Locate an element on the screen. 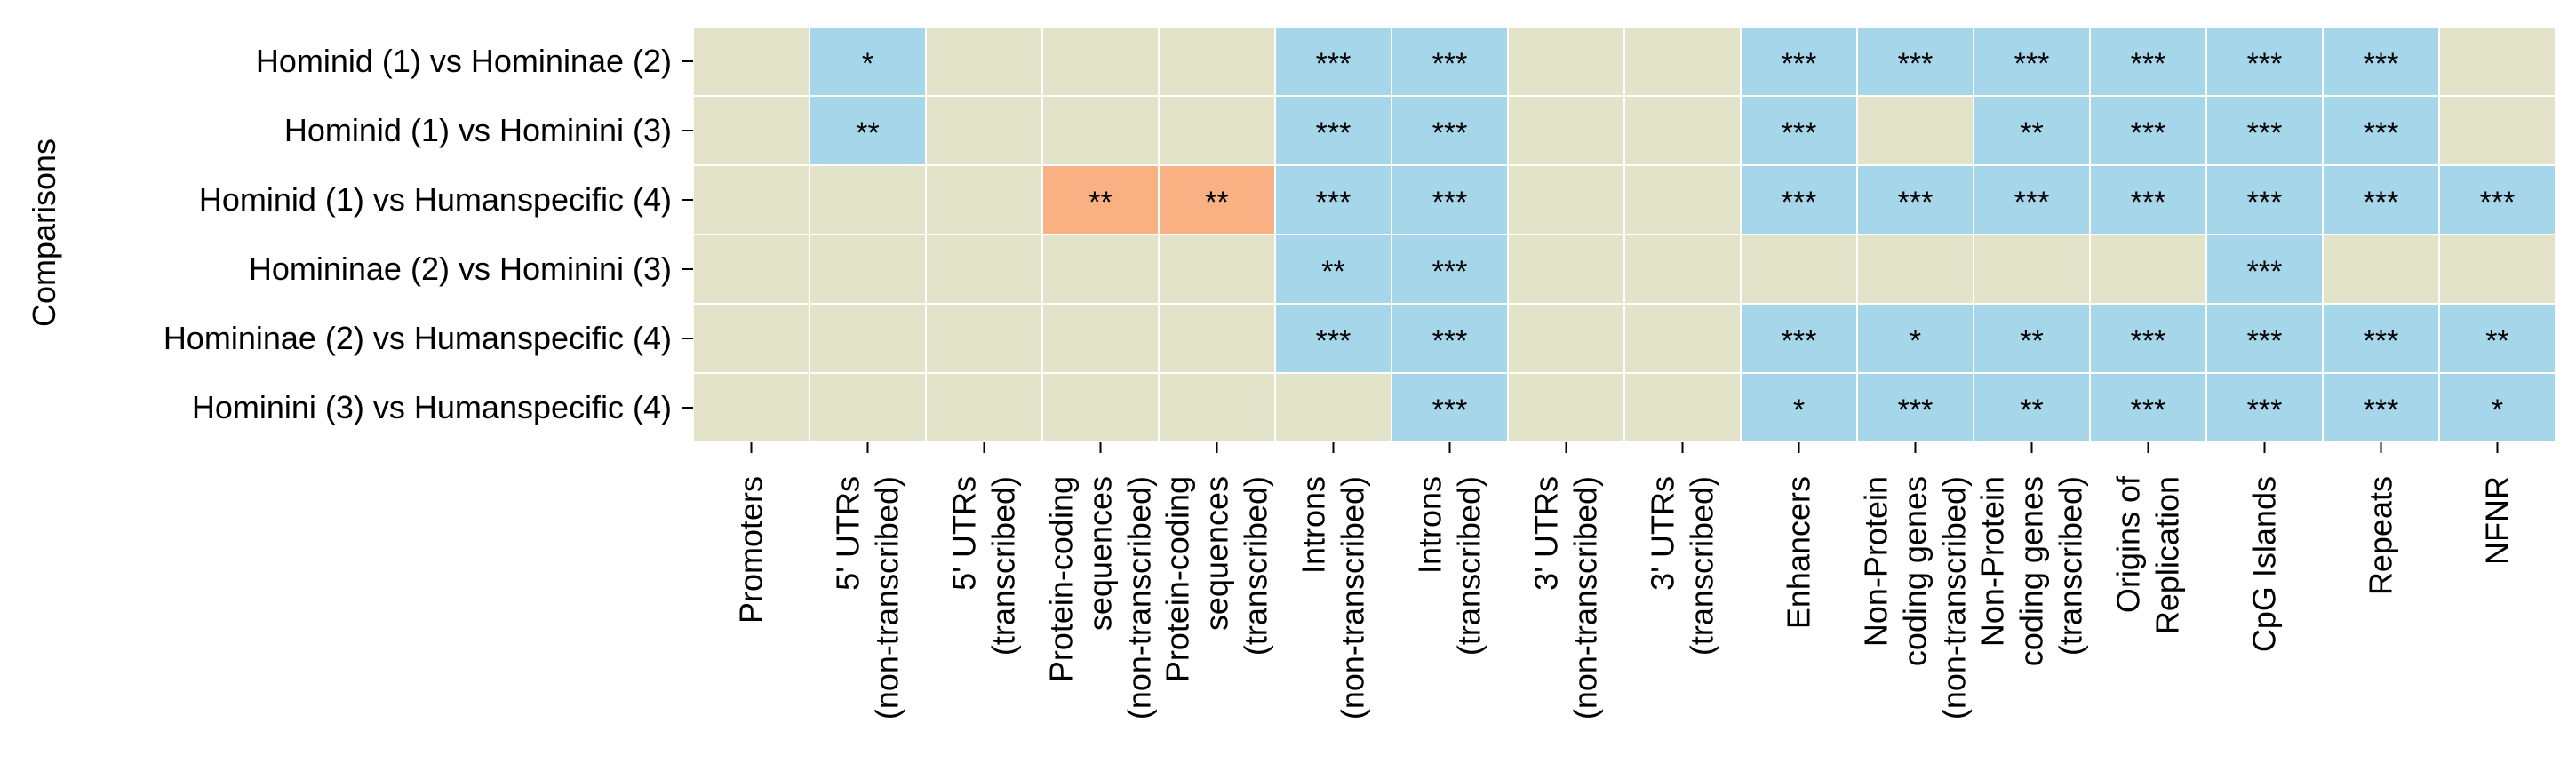 The image size is (2576, 771). x-tick-label-line: Enhancers is located at coordinates (1799, 552).